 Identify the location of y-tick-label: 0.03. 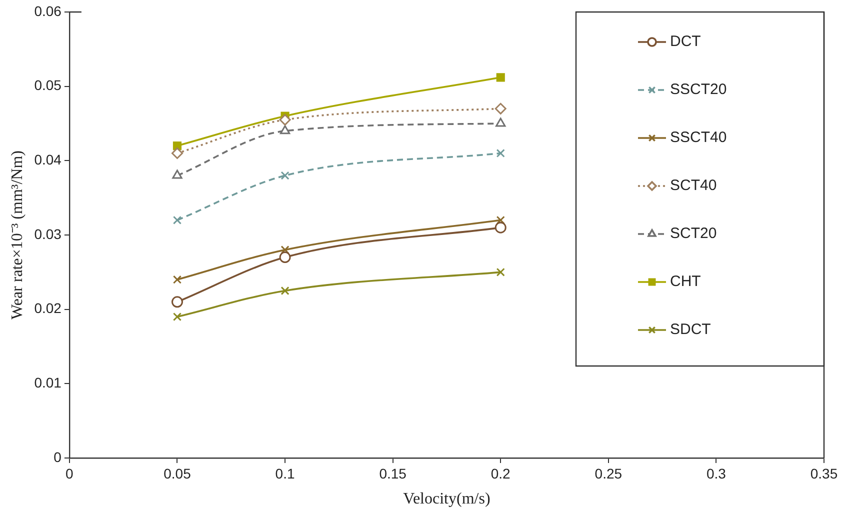
(48, 234).